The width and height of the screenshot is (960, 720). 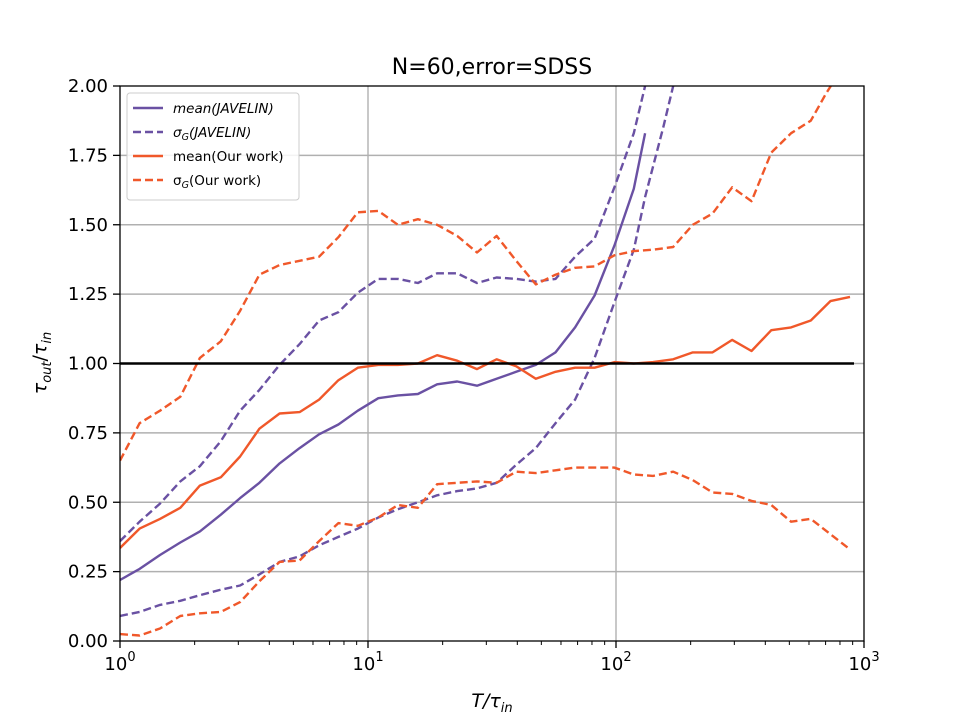 What do you see at coordinates (223, 109) in the screenshot?
I see `legend-entry: mean(JAVELIN)` at bounding box center [223, 109].